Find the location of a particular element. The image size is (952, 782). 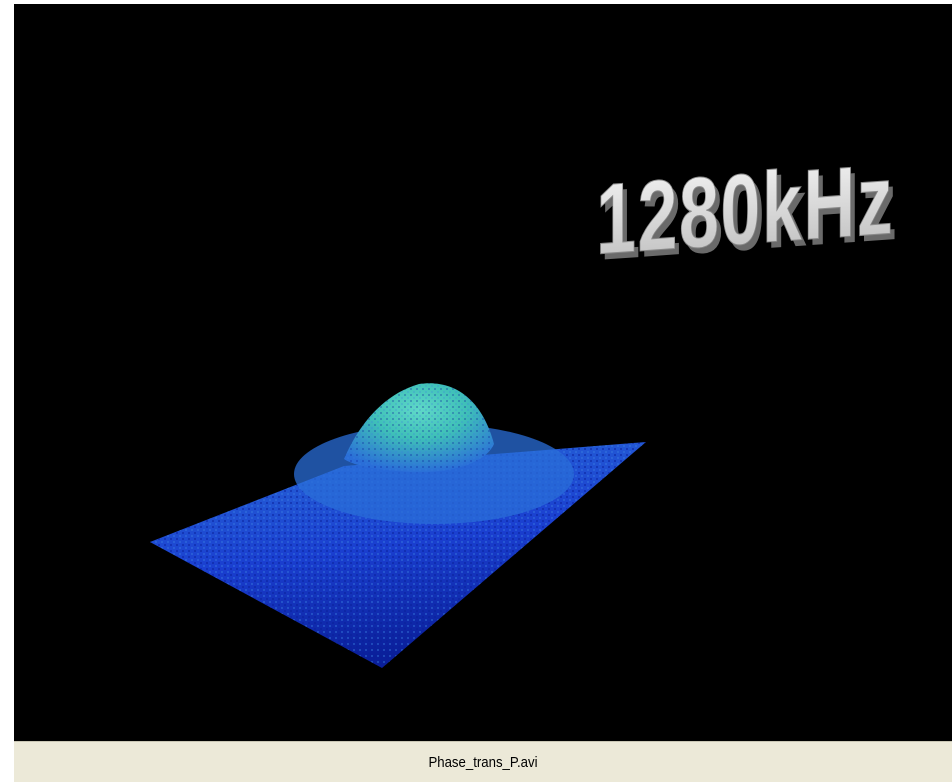

frequency-text: 1280kHz is located at coordinates (745, 210).